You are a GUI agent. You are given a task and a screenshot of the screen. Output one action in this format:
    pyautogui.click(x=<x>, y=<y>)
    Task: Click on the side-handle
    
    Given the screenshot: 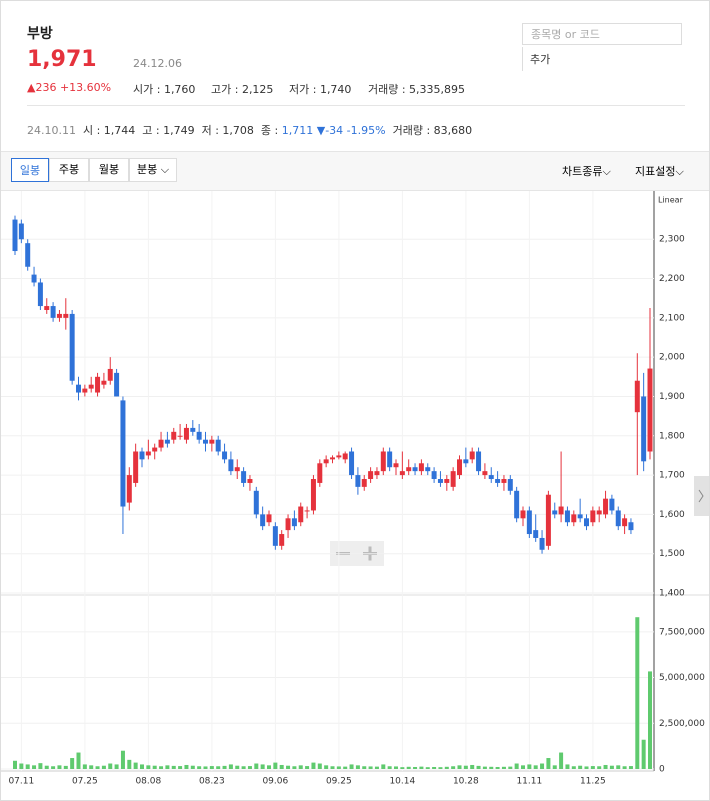 What is the action you would take?
    pyautogui.click(x=701, y=496)
    